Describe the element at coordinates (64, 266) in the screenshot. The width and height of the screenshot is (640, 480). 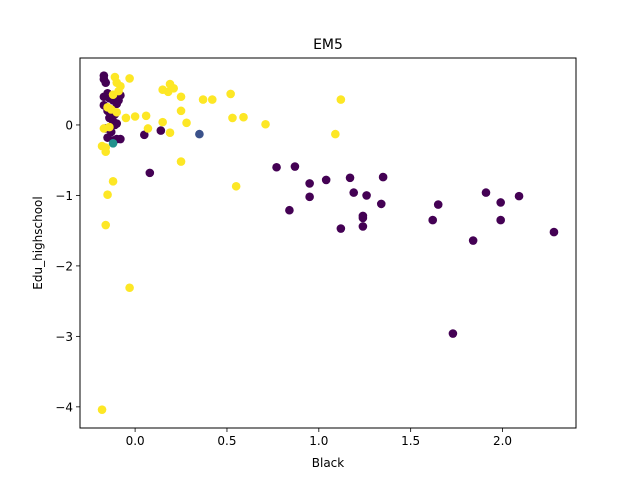
I see `y-tick-label: −2` at that location.